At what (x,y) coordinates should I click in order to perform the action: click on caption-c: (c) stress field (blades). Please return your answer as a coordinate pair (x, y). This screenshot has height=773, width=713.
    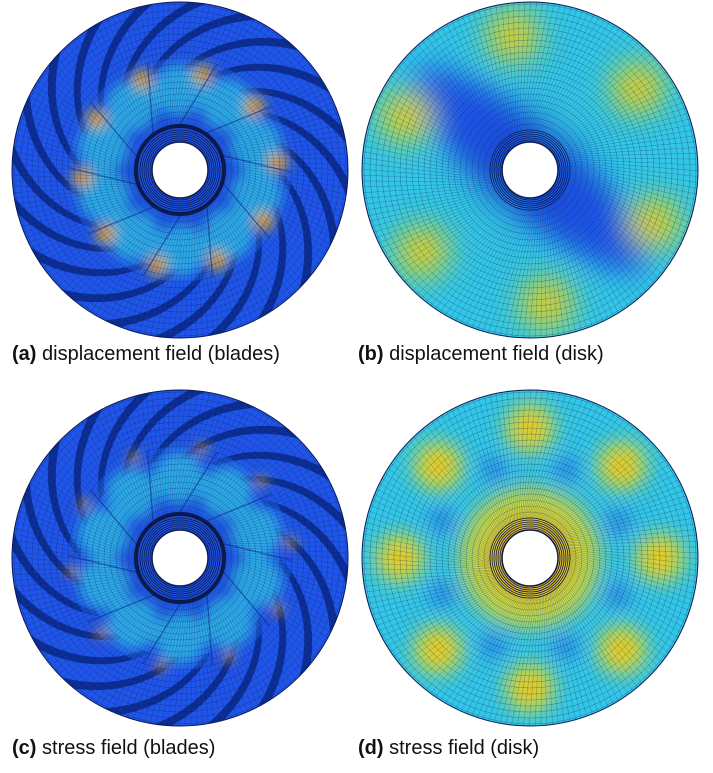
    Looking at the image, I should click on (113, 748).